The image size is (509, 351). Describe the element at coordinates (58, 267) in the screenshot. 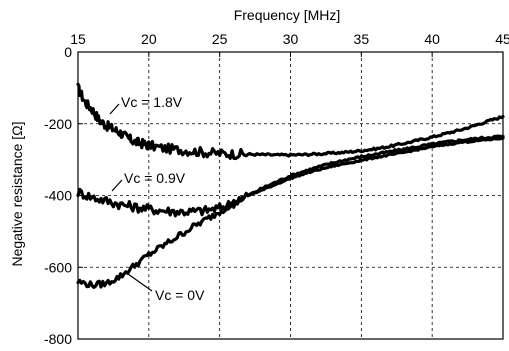

I see `y-tick-label: -600` at that location.